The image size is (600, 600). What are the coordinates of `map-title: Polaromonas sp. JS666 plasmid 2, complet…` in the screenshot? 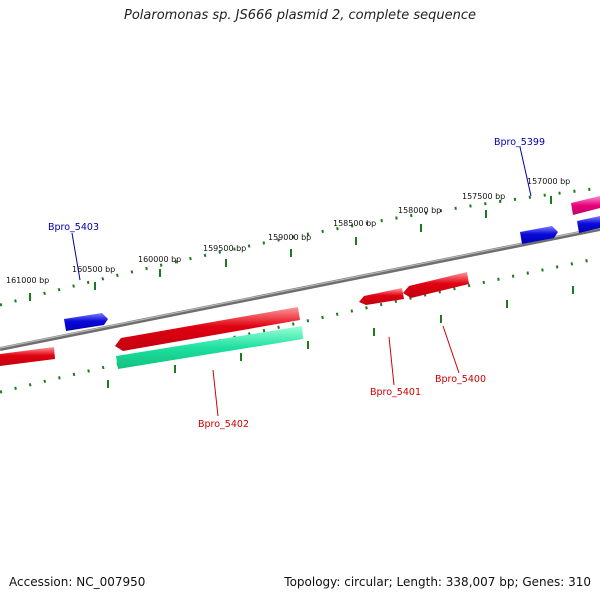 It's located at (299, 15).